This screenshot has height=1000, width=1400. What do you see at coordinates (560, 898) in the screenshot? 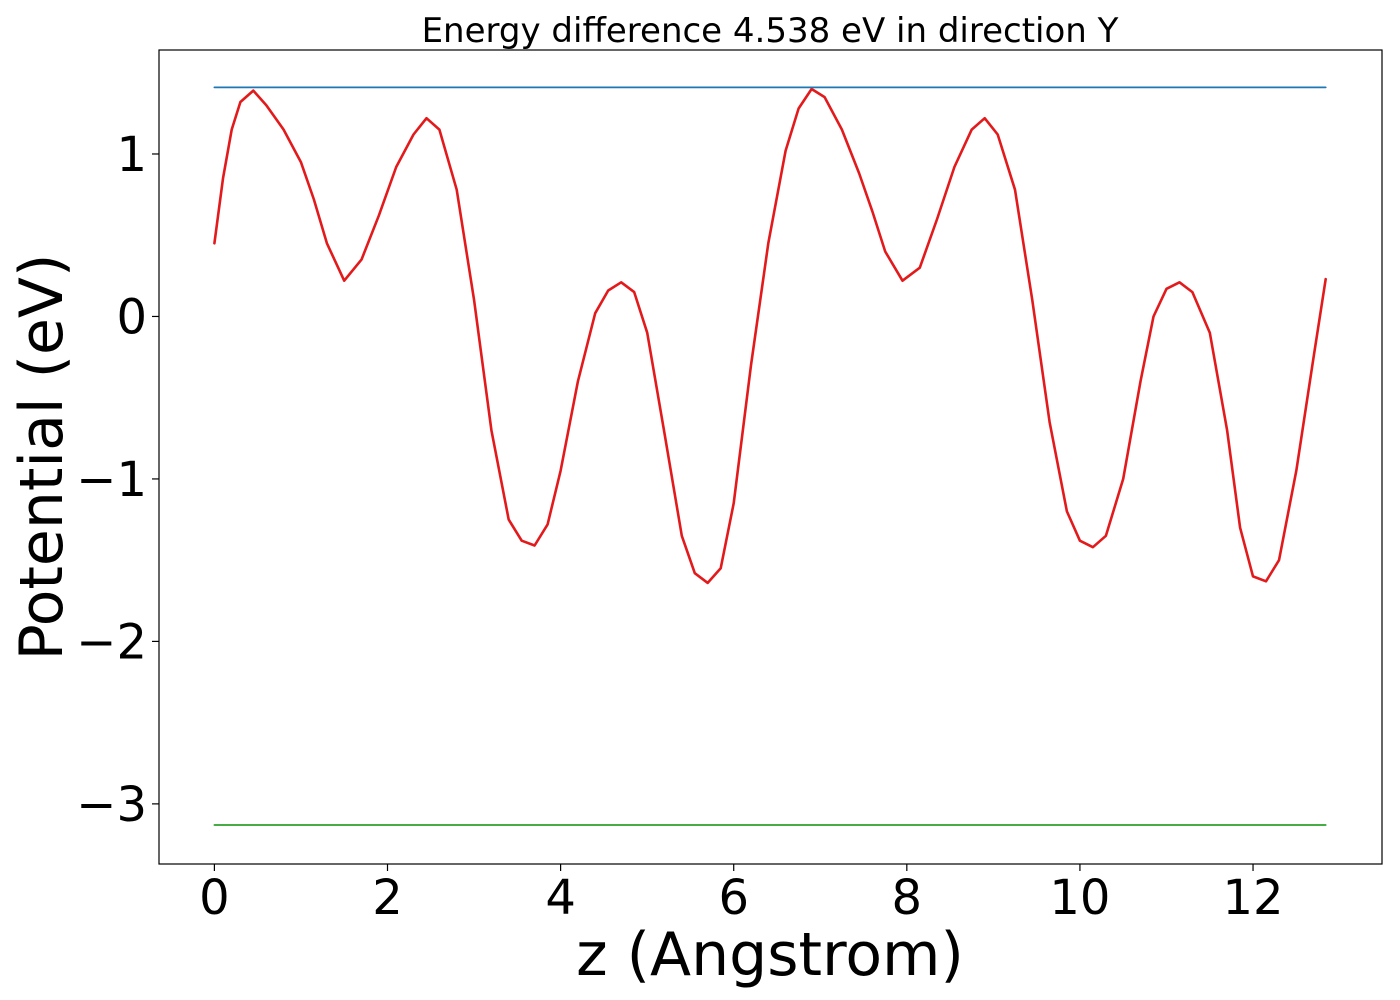
I see `x-tick-label: 4` at bounding box center [560, 898].